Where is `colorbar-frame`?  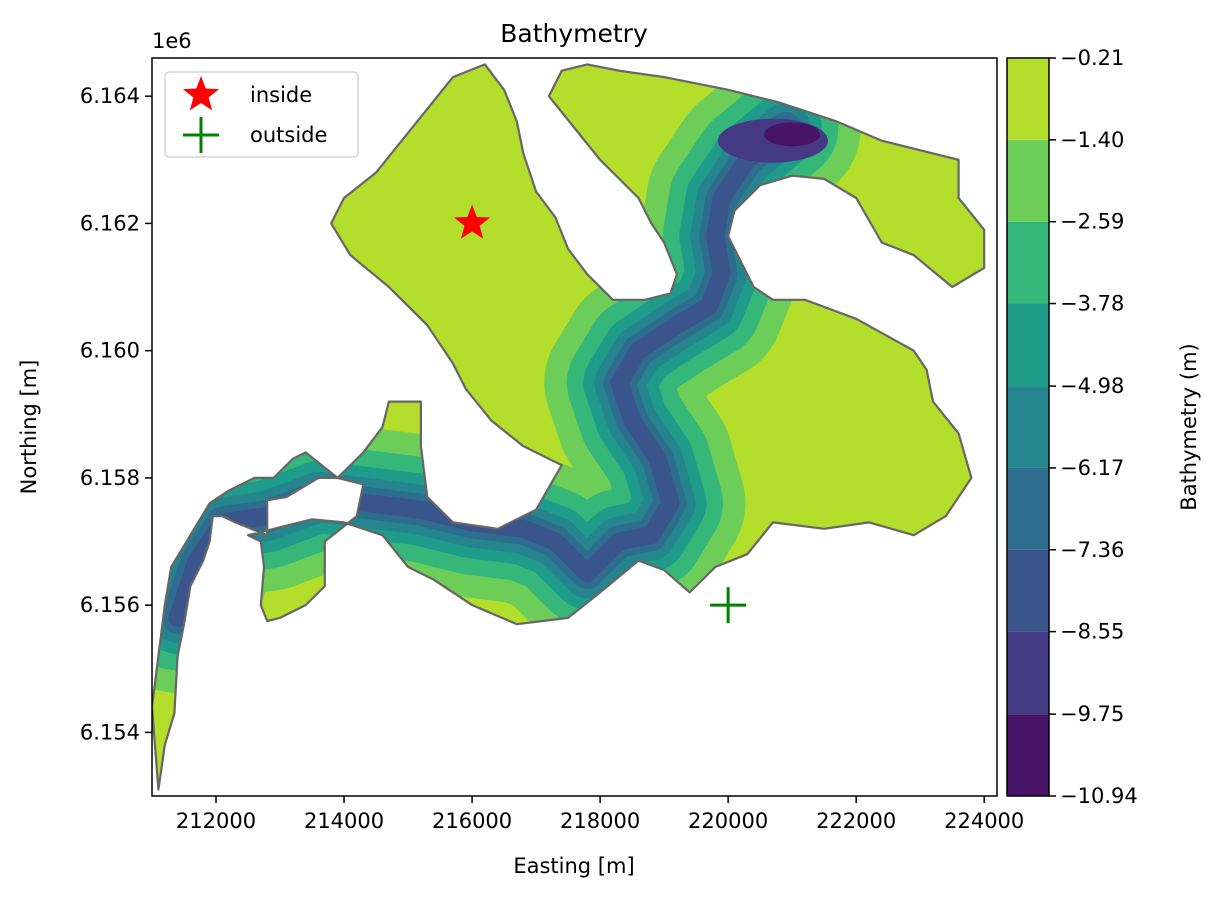
colorbar-frame is located at coordinates (1028, 427).